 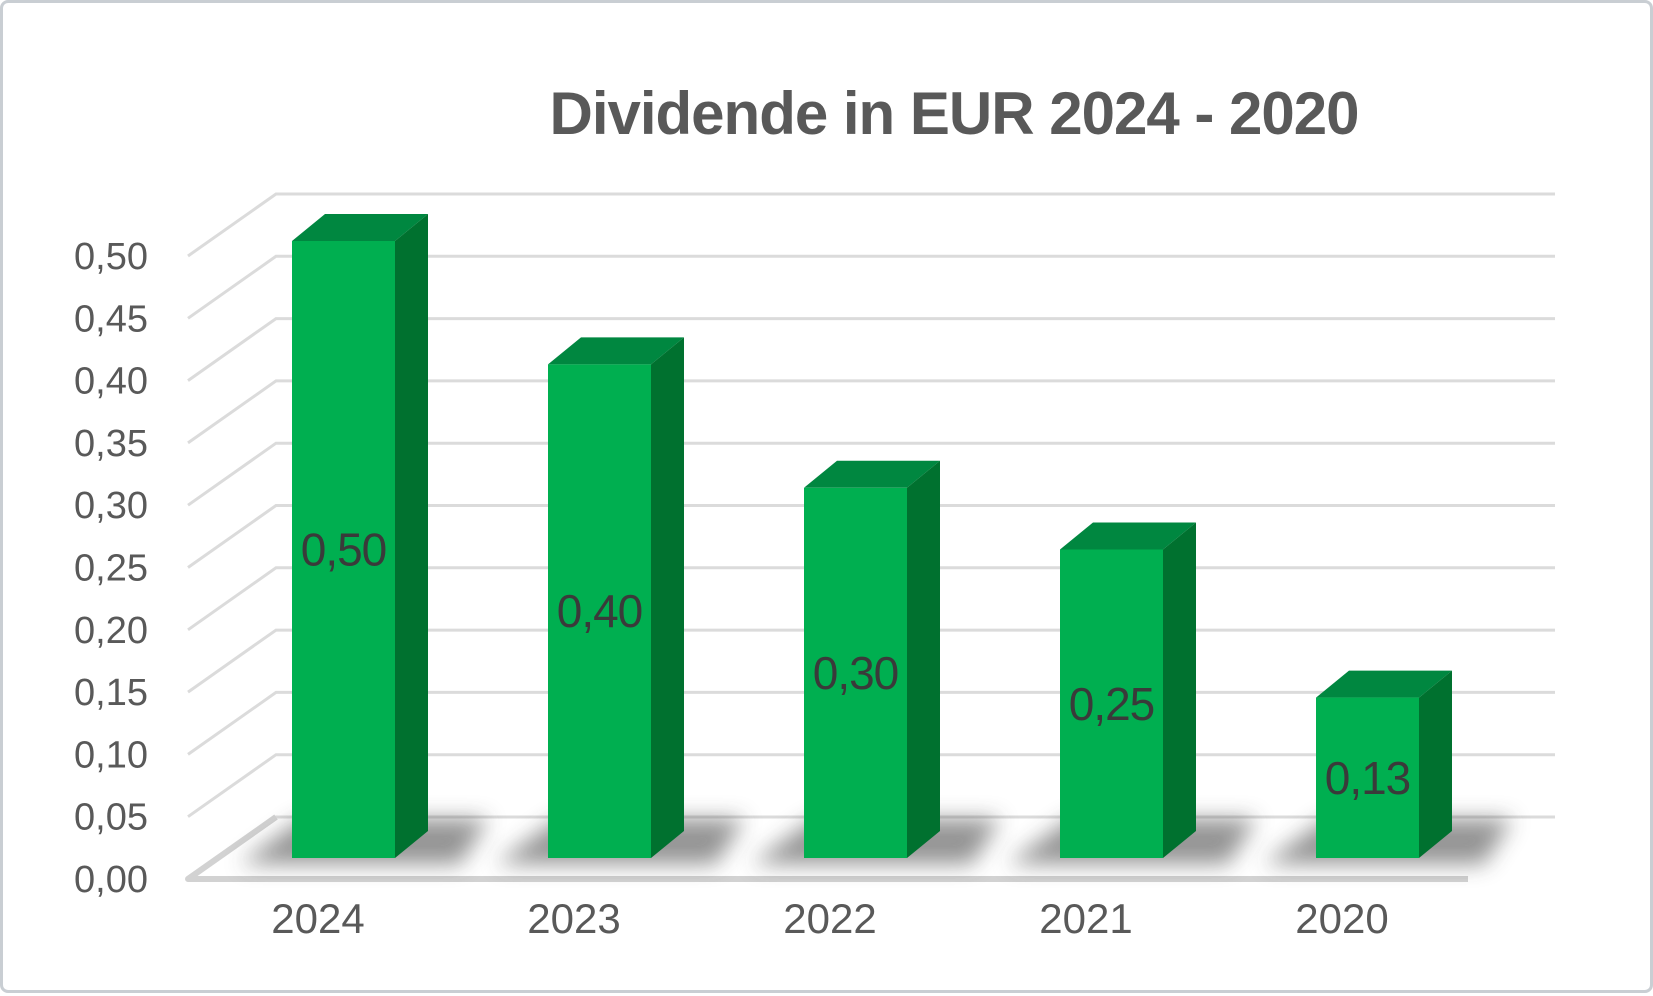 I want to click on bar-2020: 0,13 2020, so click(x=1388, y=806).